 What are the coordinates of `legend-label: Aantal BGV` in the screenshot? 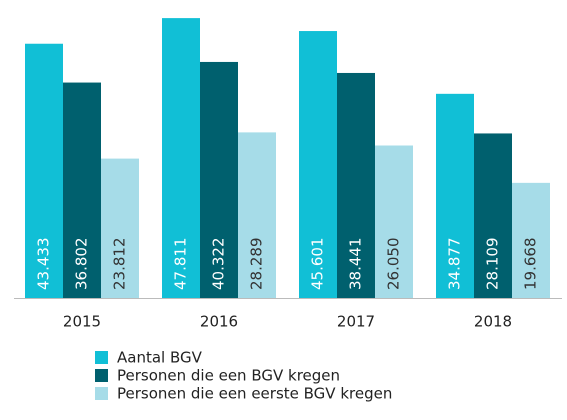 It's located at (160, 358).